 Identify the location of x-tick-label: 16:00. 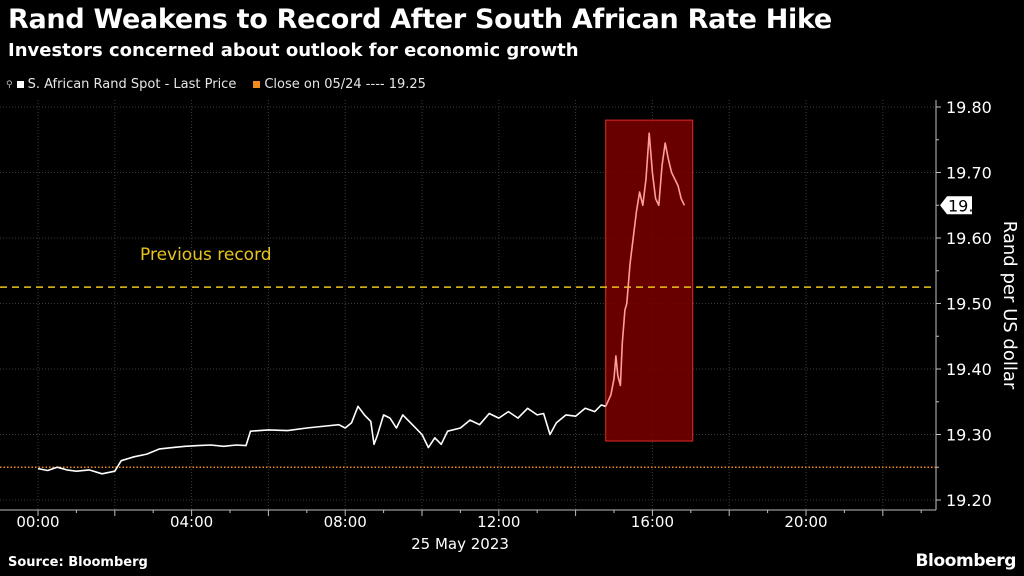
(652, 522).